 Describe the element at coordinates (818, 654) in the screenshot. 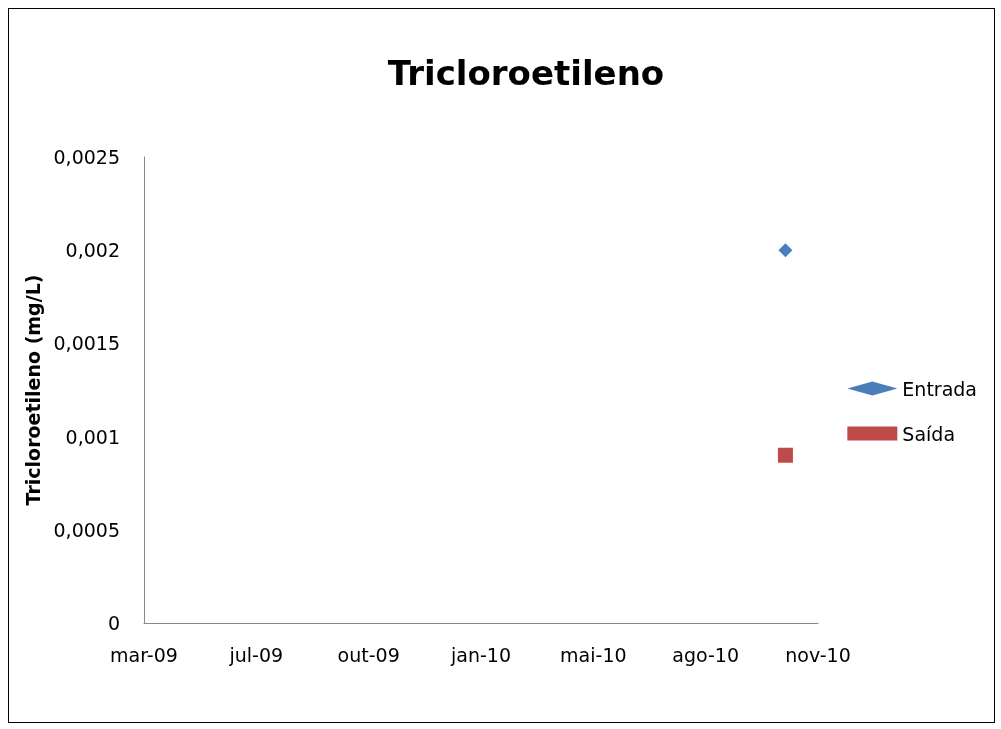

I see `x-tick-label: nov-10` at that location.